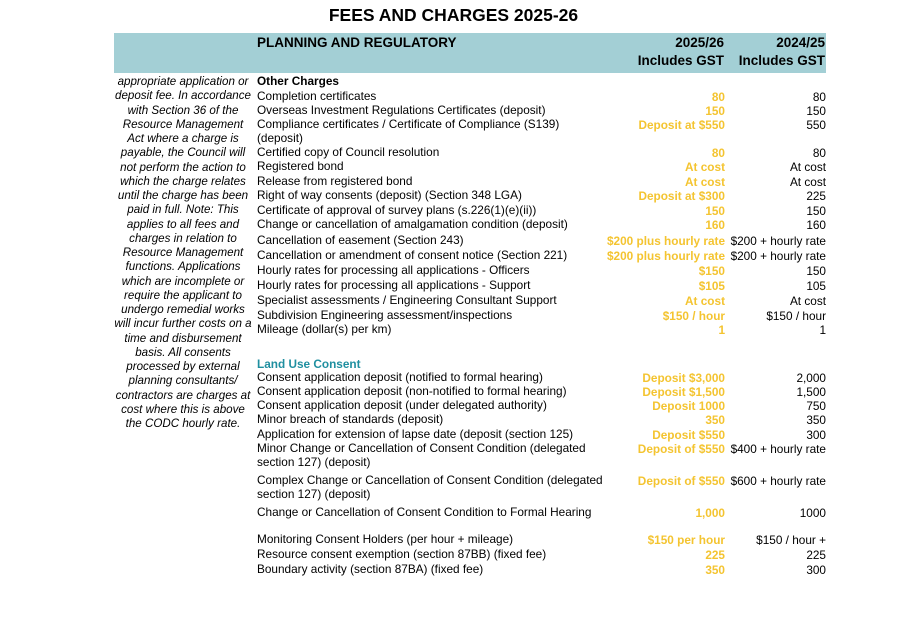  Describe the element at coordinates (300, 166) in the screenshot. I see `fee-description: Registered bond` at that location.